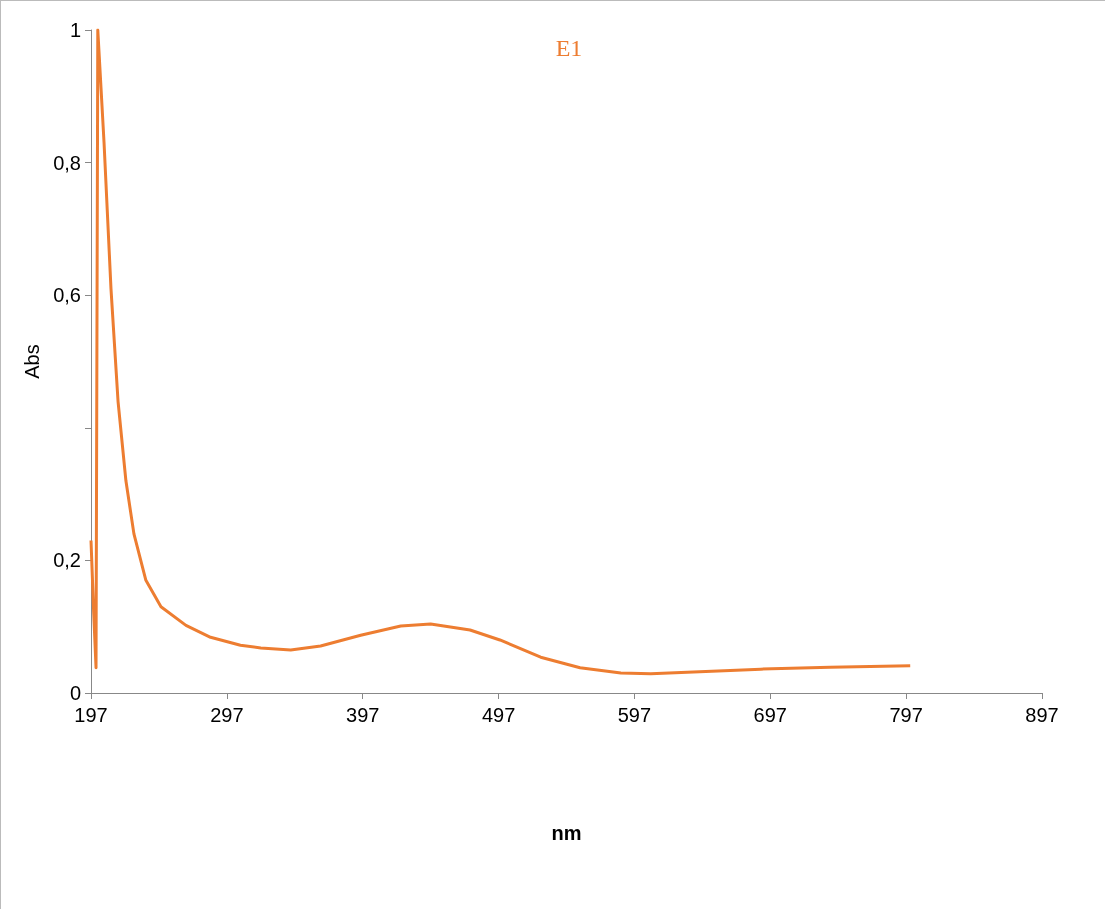  Describe the element at coordinates (498, 715) in the screenshot. I see `x-tick-label: 497` at that location.